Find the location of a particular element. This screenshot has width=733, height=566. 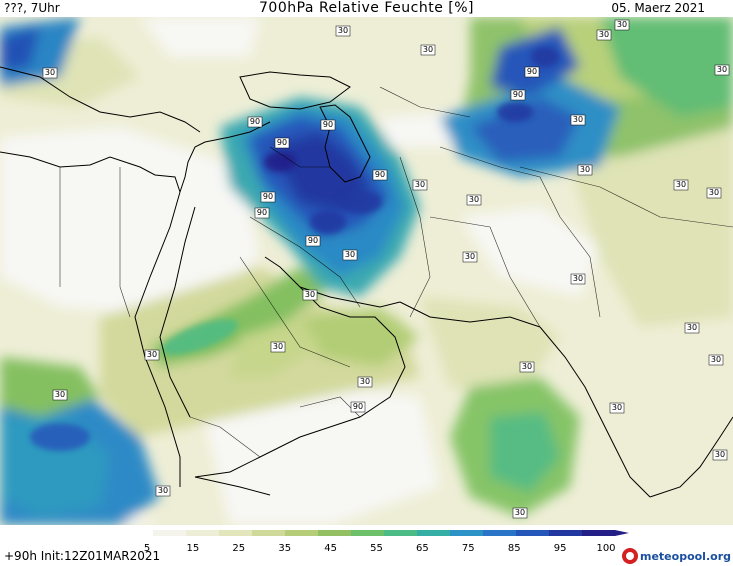

colorbar-tick-label: 45 is located at coordinates (330, 548).